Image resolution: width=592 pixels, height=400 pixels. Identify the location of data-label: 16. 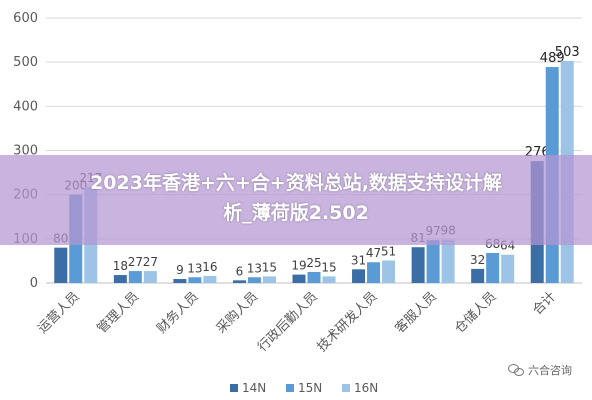
(209, 267).